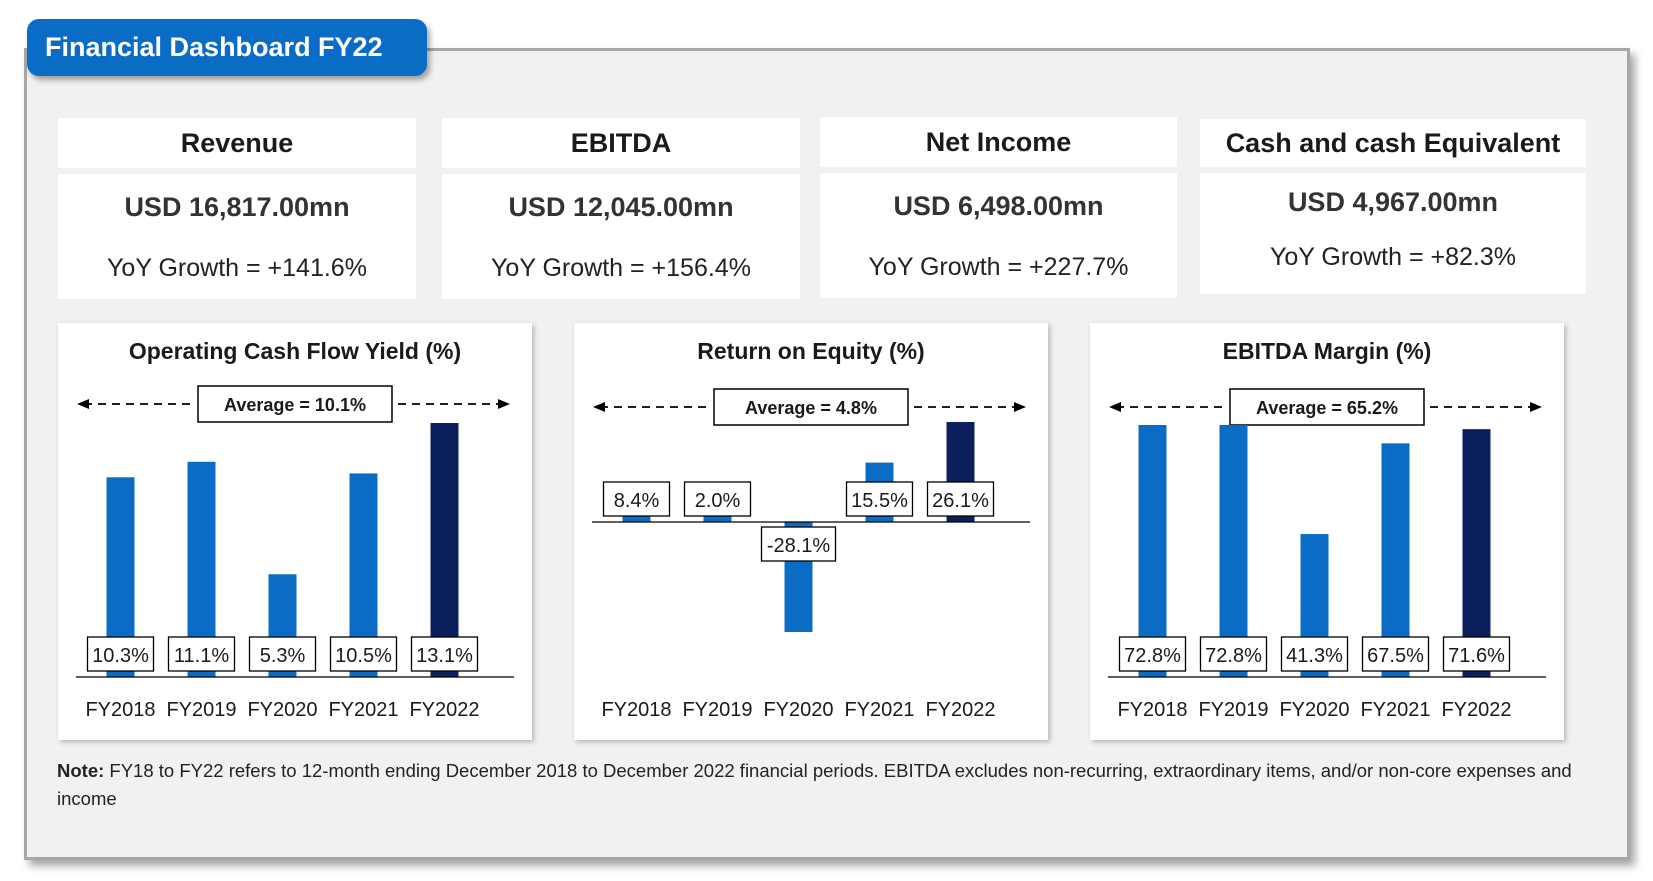 The width and height of the screenshot is (1653, 881). What do you see at coordinates (998, 267) in the screenshot?
I see `kpi-growth: YoY Growth = +227.7%` at bounding box center [998, 267].